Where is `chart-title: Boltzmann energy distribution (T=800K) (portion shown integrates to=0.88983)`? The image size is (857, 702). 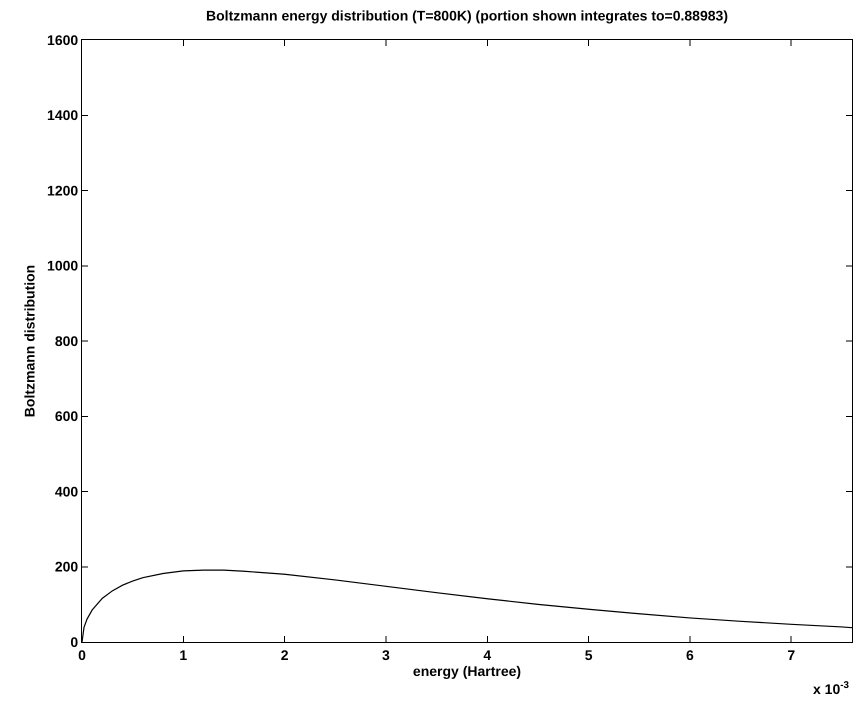
chart-title: Boltzmann energy distribution (T=800K) (portion shown integrates to=0.88983) is located at coordinates (467, 15).